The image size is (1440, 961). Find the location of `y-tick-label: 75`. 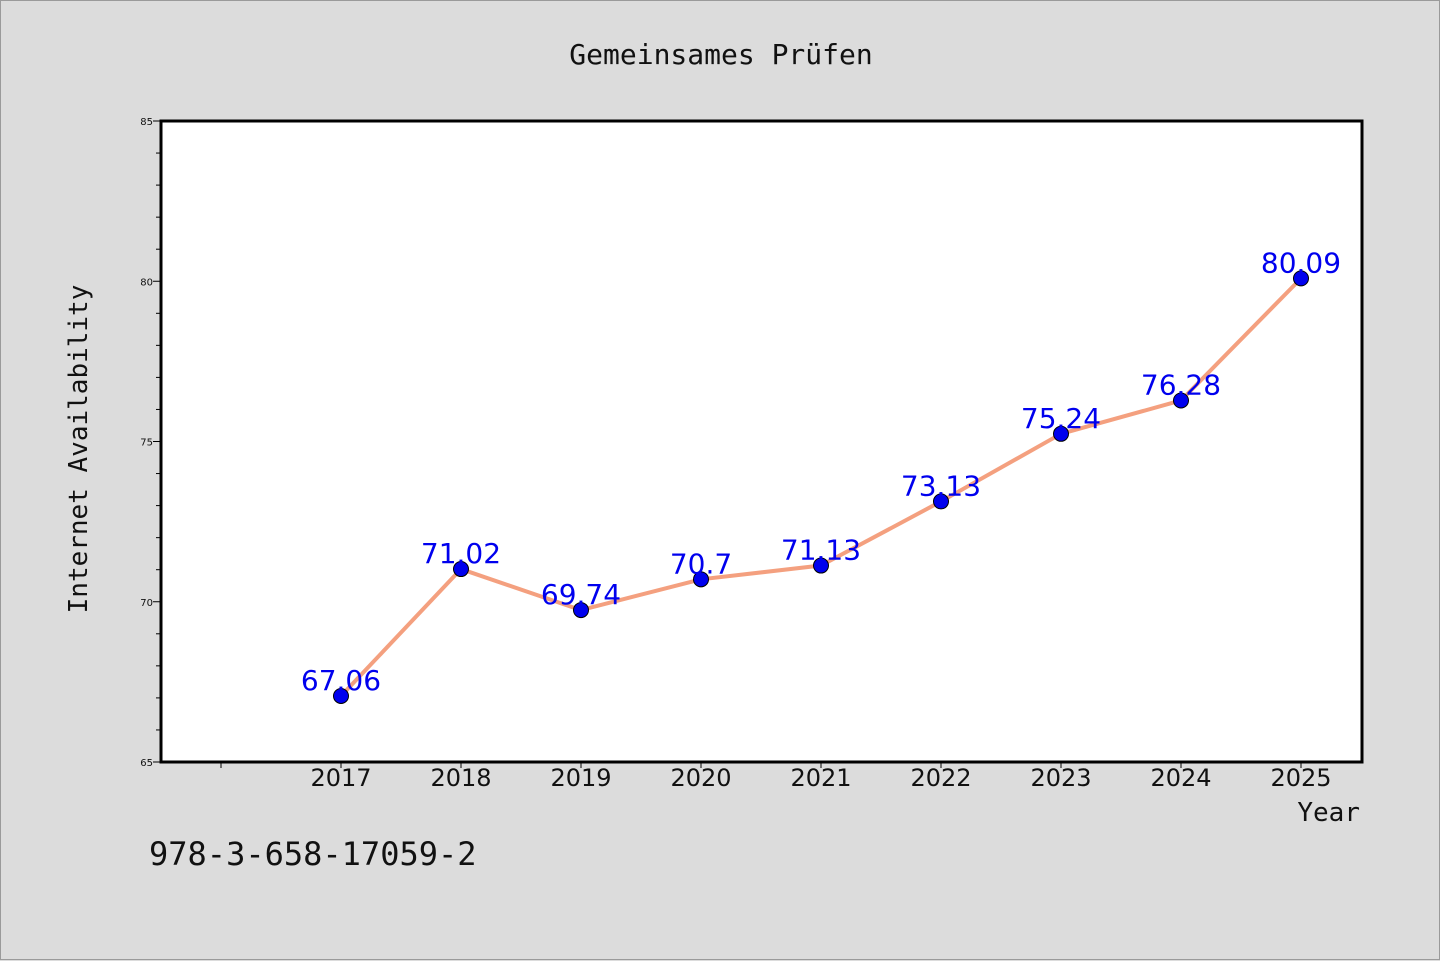

y-tick-label: 75 is located at coordinates (146, 443).